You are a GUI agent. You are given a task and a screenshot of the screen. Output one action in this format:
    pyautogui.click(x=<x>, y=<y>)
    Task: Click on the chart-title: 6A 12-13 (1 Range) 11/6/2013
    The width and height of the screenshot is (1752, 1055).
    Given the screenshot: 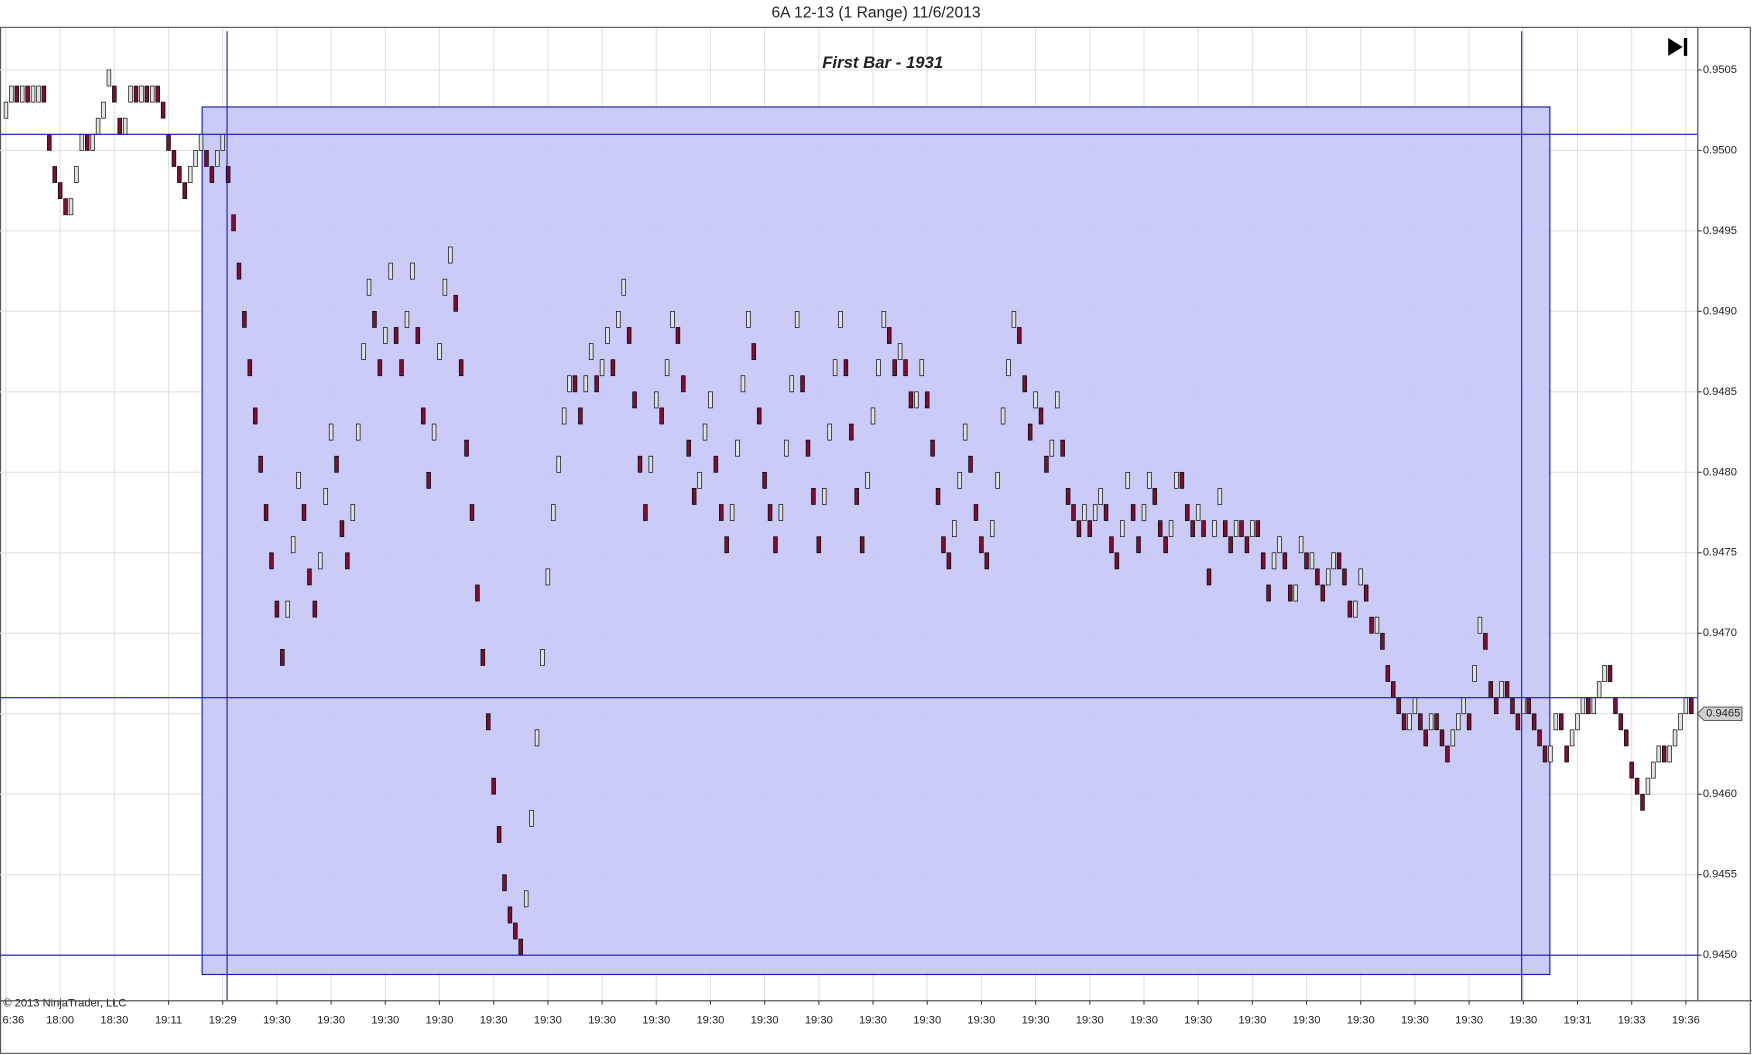 What is the action you would take?
    pyautogui.click(x=875, y=13)
    